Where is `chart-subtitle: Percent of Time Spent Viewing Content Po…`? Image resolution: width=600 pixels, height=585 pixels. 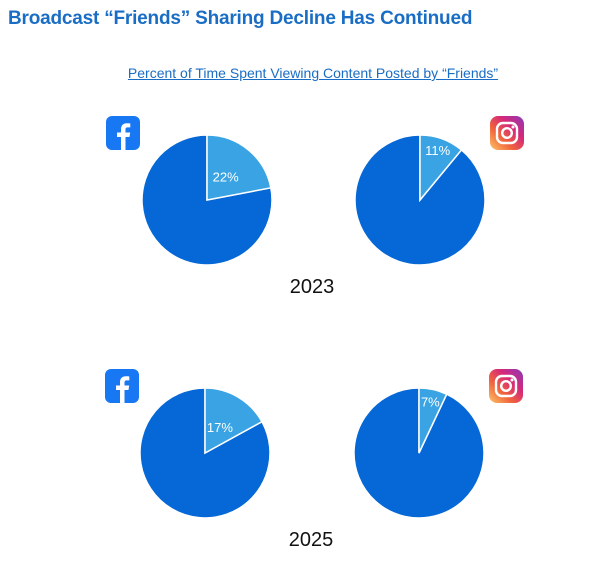 chart-subtitle: Percent of Time Spent Viewing Content Po… is located at coordinates (313, 73).